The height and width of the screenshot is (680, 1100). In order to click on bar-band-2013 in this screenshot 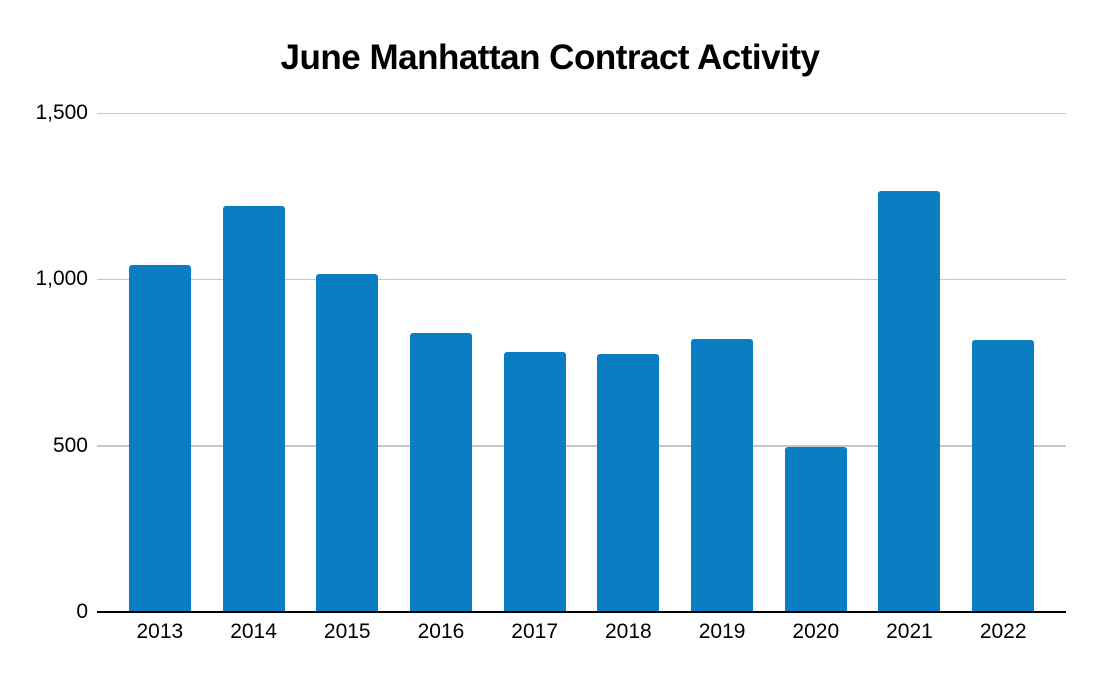, I will do `click(160, 362)`.